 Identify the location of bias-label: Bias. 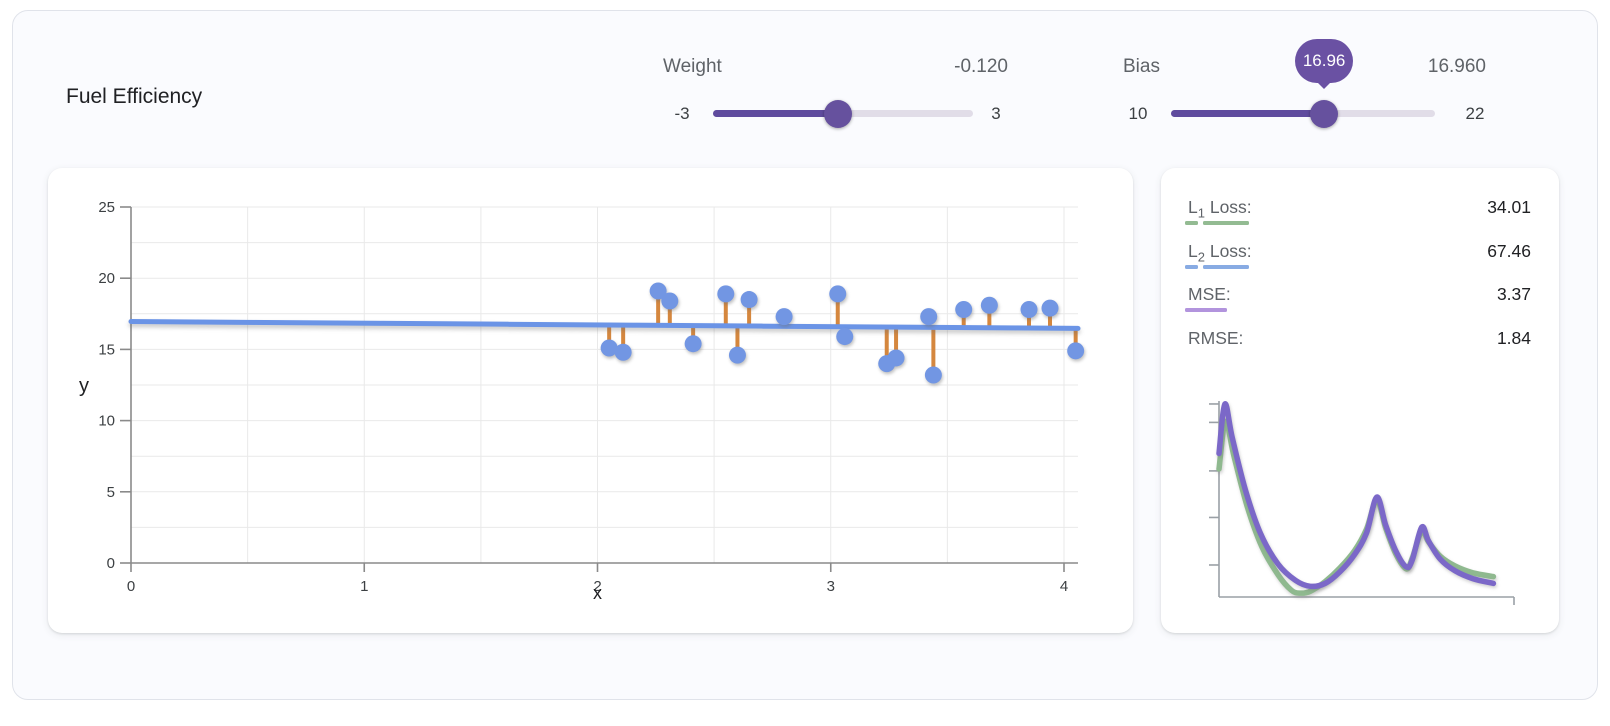
(1141, 66).